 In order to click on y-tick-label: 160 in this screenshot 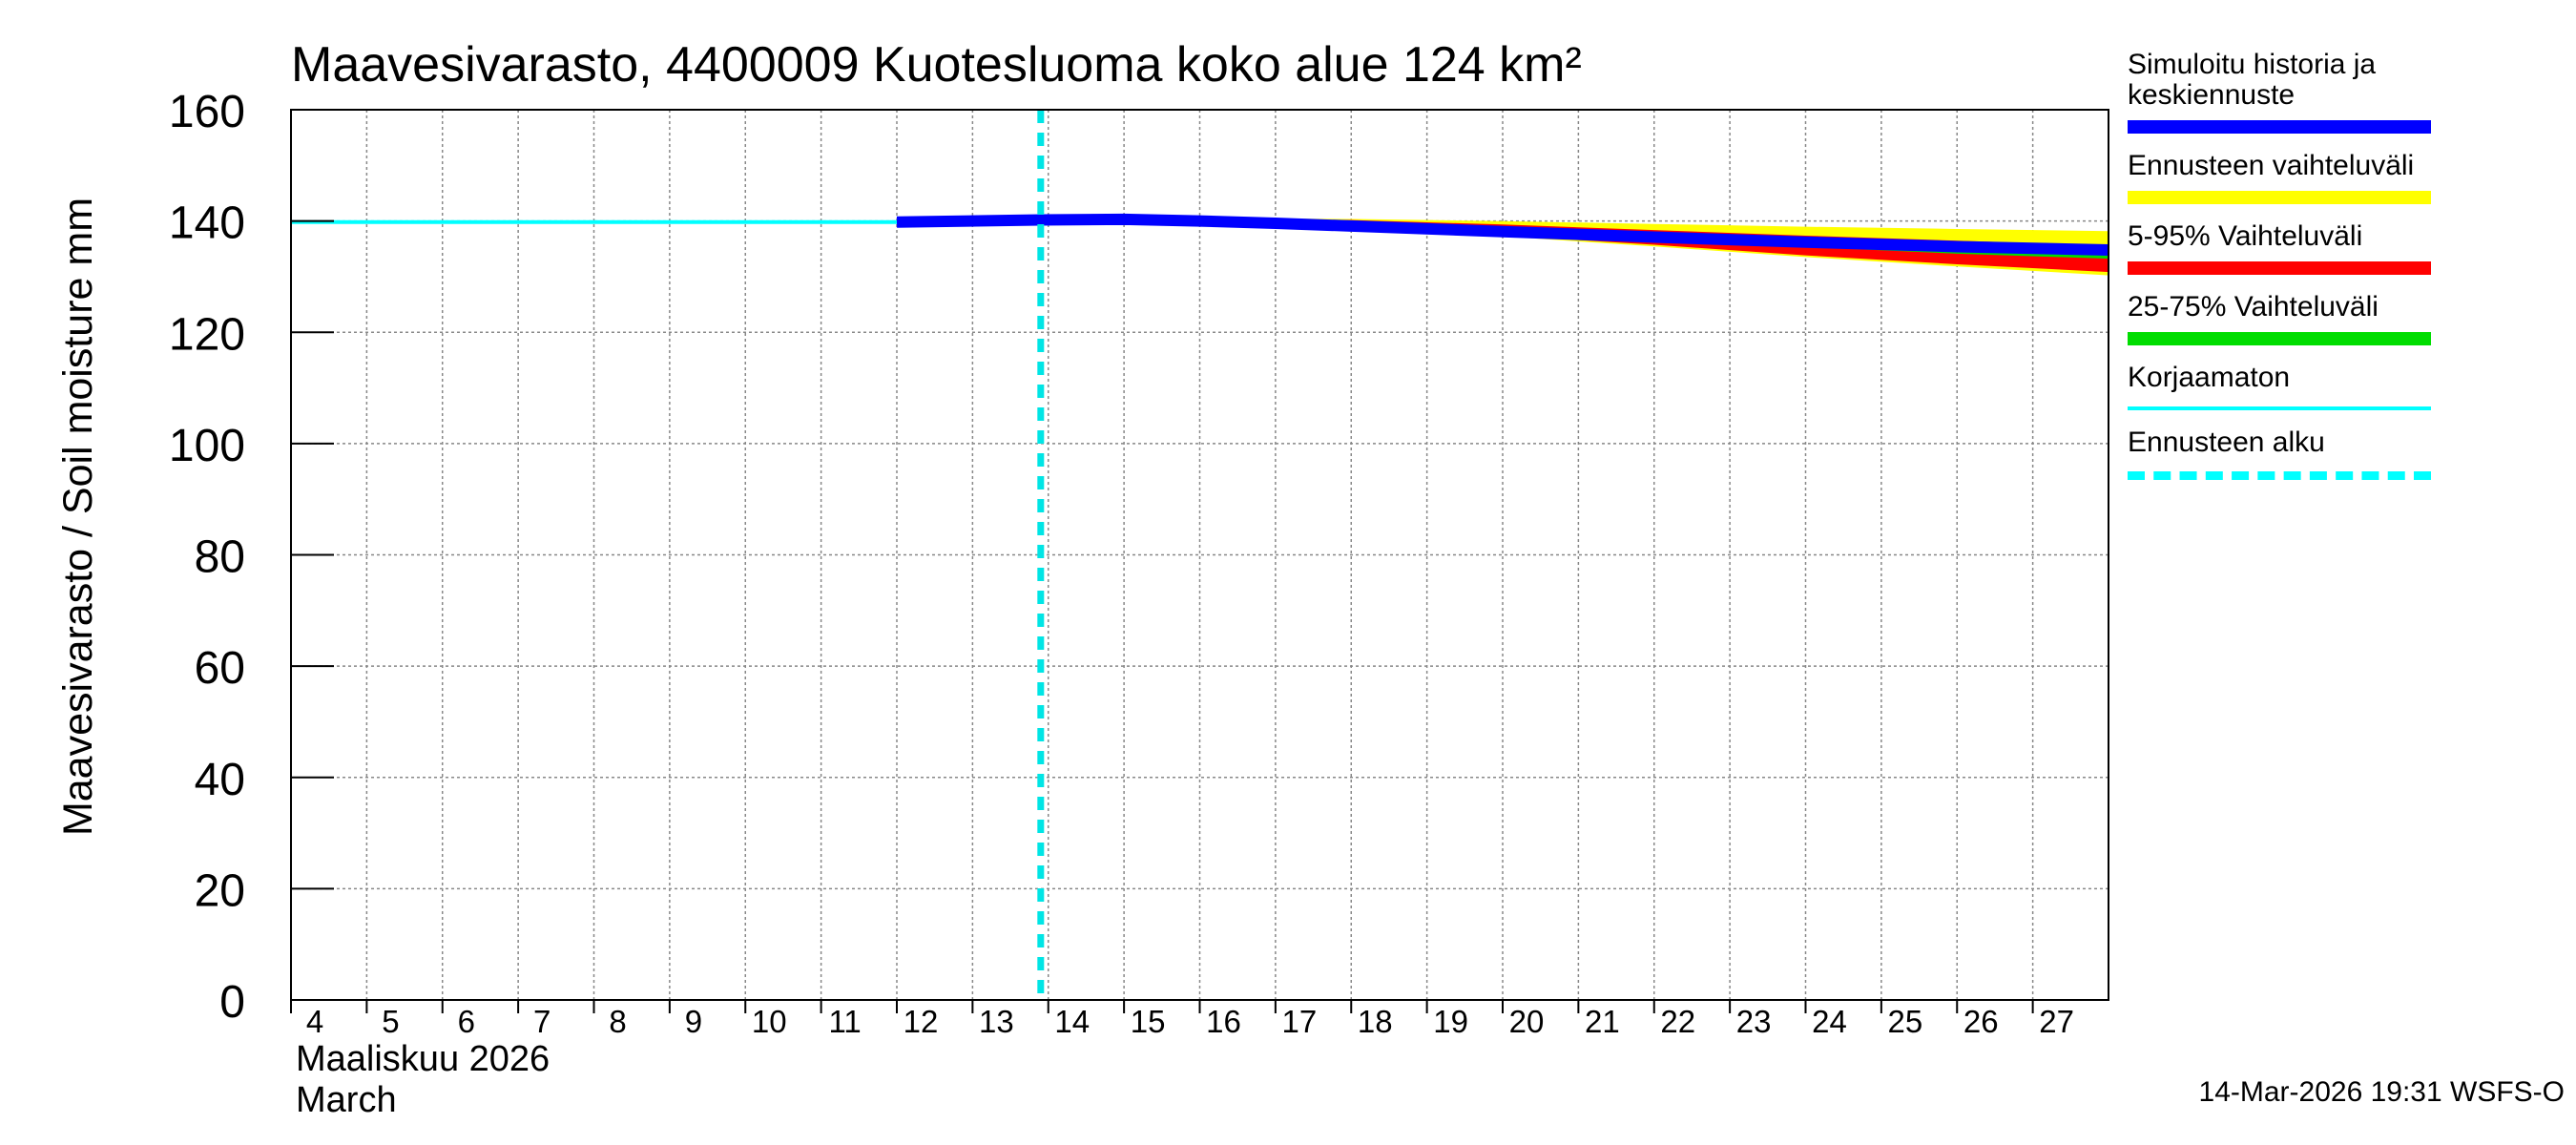, I will do `click(207, 112)`.